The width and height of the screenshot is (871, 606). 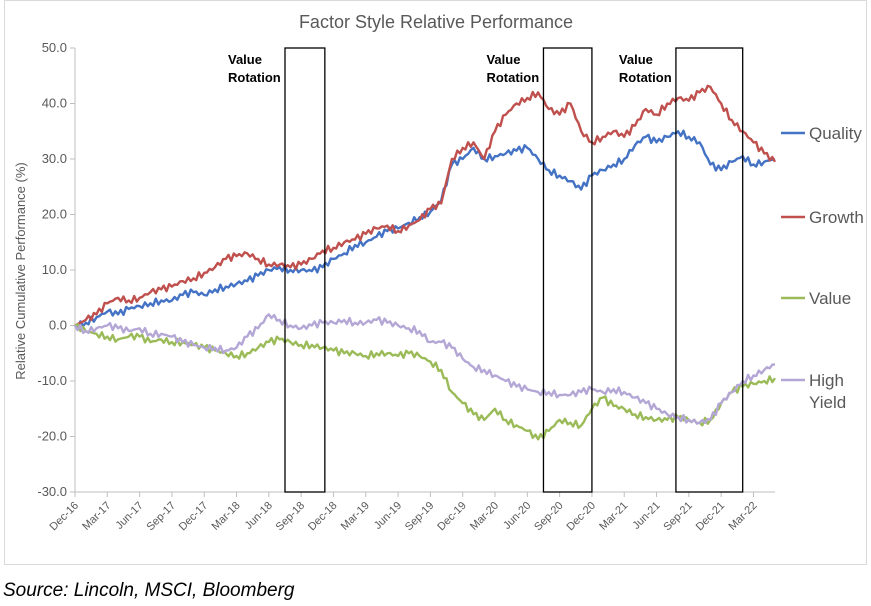 What do you see at coordinates (613, 516) in the screenshot?
I see `x-tick-label: Mar-21` at bounding box center [613, 516].